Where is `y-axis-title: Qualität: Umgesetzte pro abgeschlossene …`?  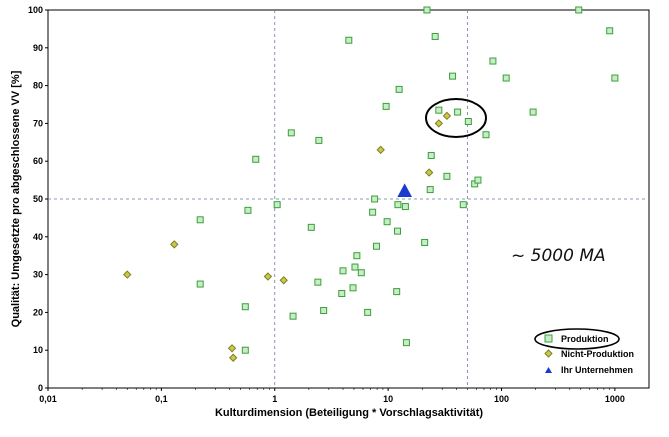 y-axis-title: Qualität: Umgesetzte pro abgeschlossene … is located at coordinates (16, 198).